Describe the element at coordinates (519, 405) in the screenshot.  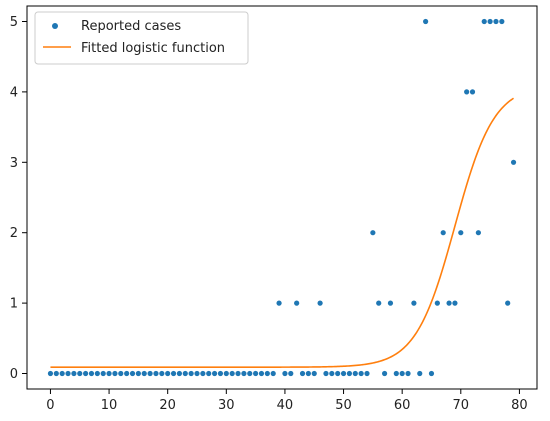
I see `x-tick-label: 80` at that location.